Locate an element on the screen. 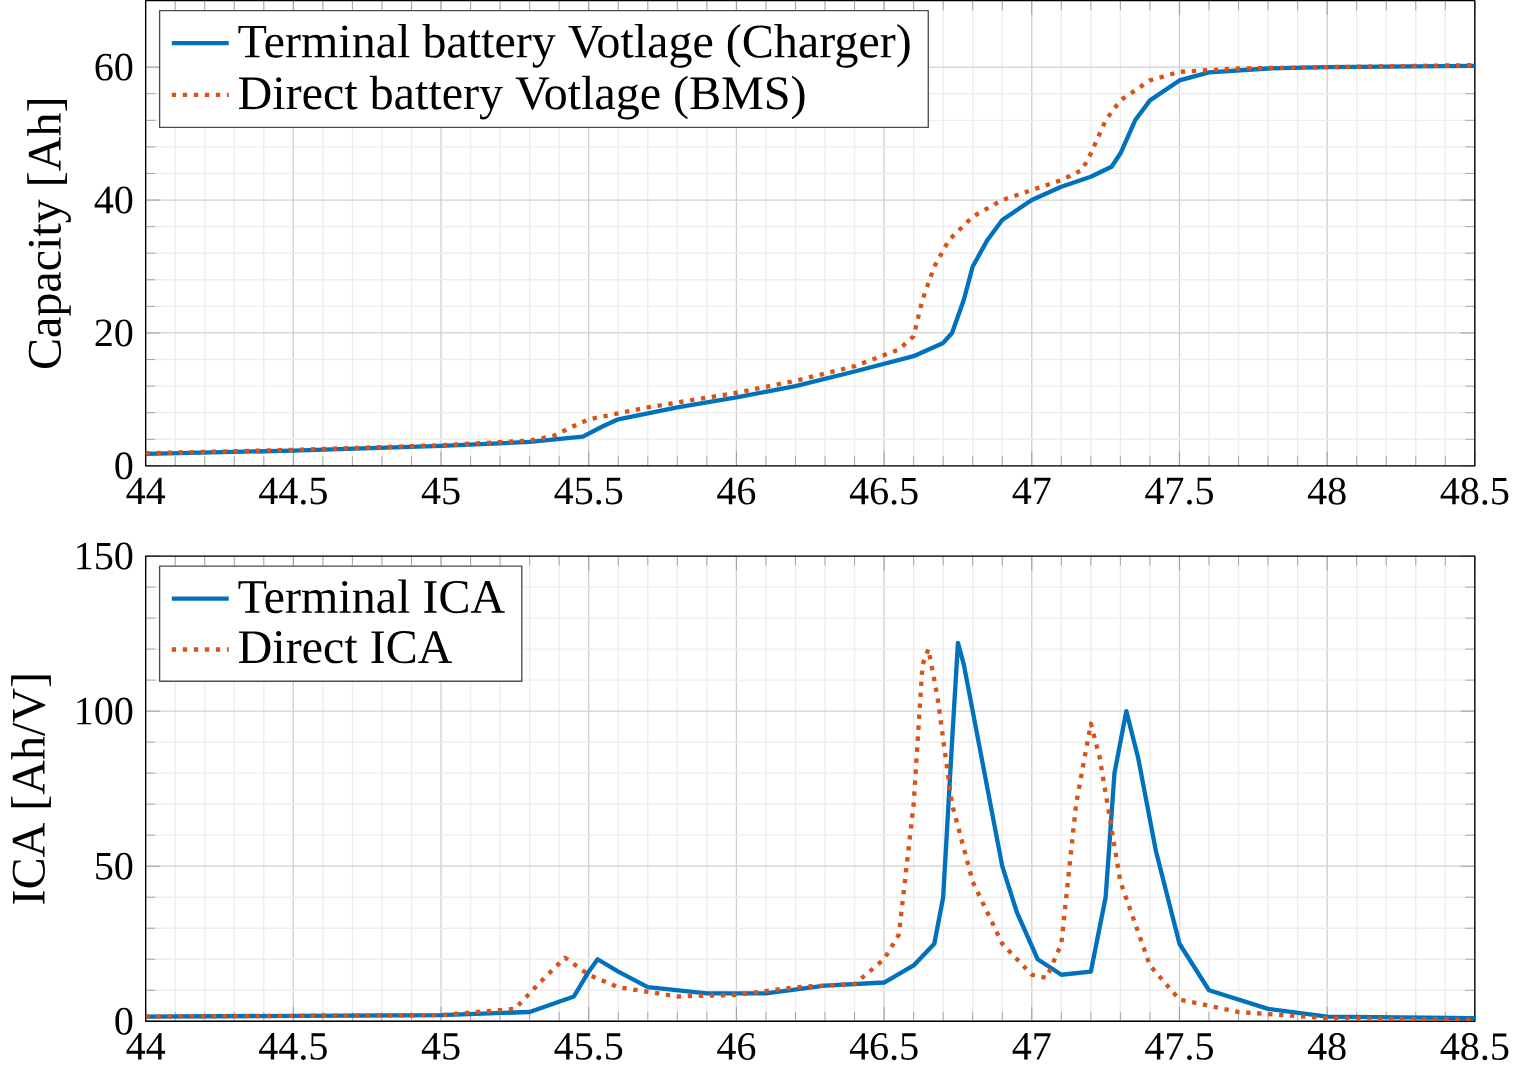  y-axis-title: Capacity [Ah] is located at coordinates (49, 233).